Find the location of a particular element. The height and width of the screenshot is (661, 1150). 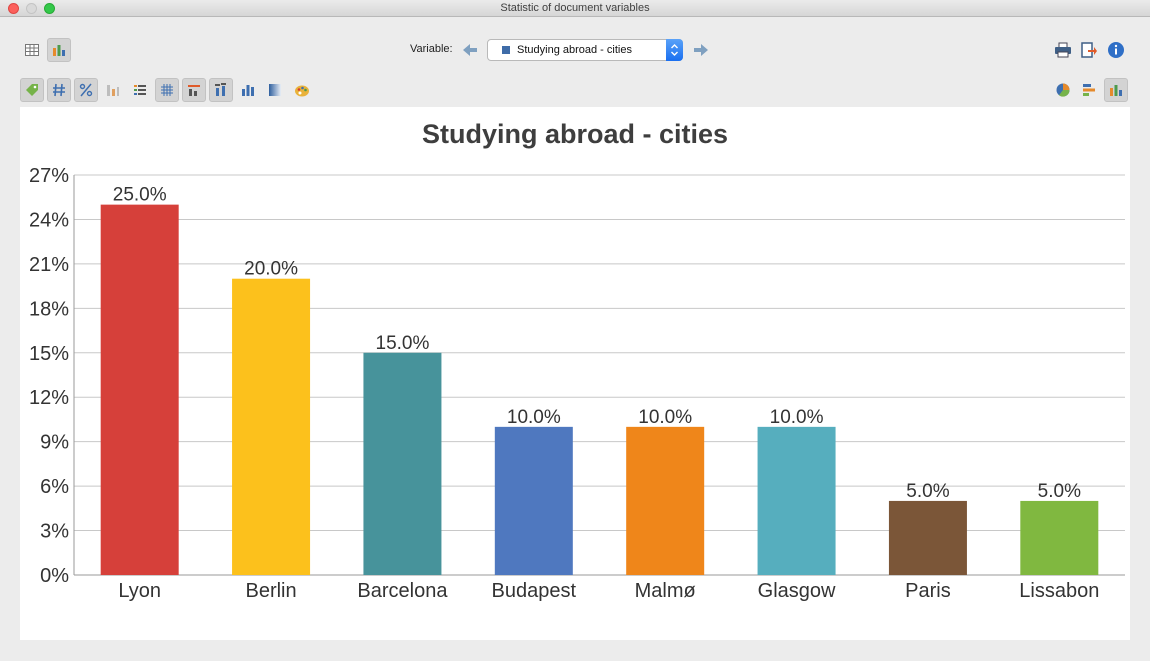

window-minimize-button is located at coordinates (31, 8).